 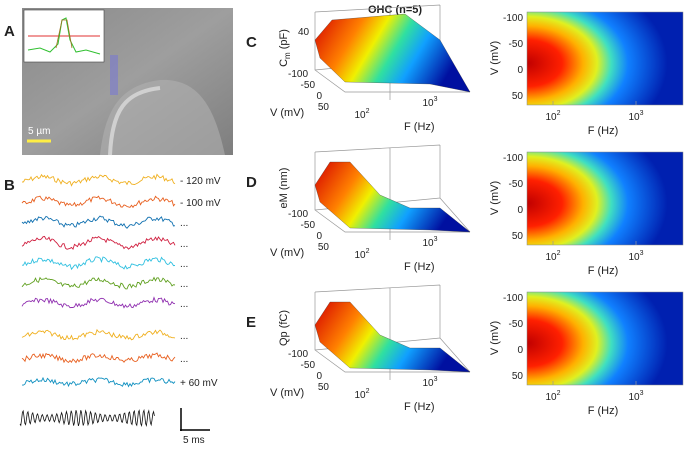 I want to click on panel-label: E, so click(x=251, y=322).